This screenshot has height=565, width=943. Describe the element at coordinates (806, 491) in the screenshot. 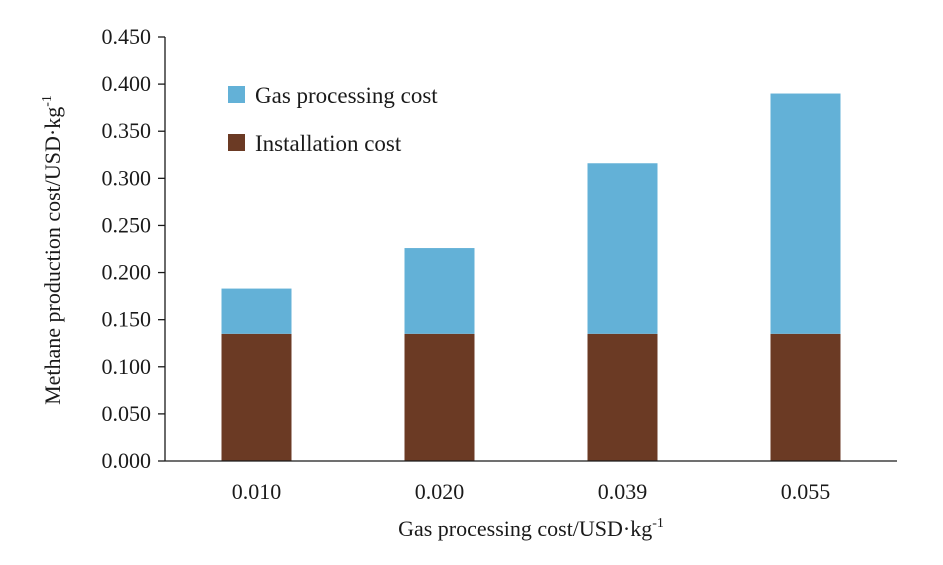

I see `x-tick-label: 0.055` at that location.